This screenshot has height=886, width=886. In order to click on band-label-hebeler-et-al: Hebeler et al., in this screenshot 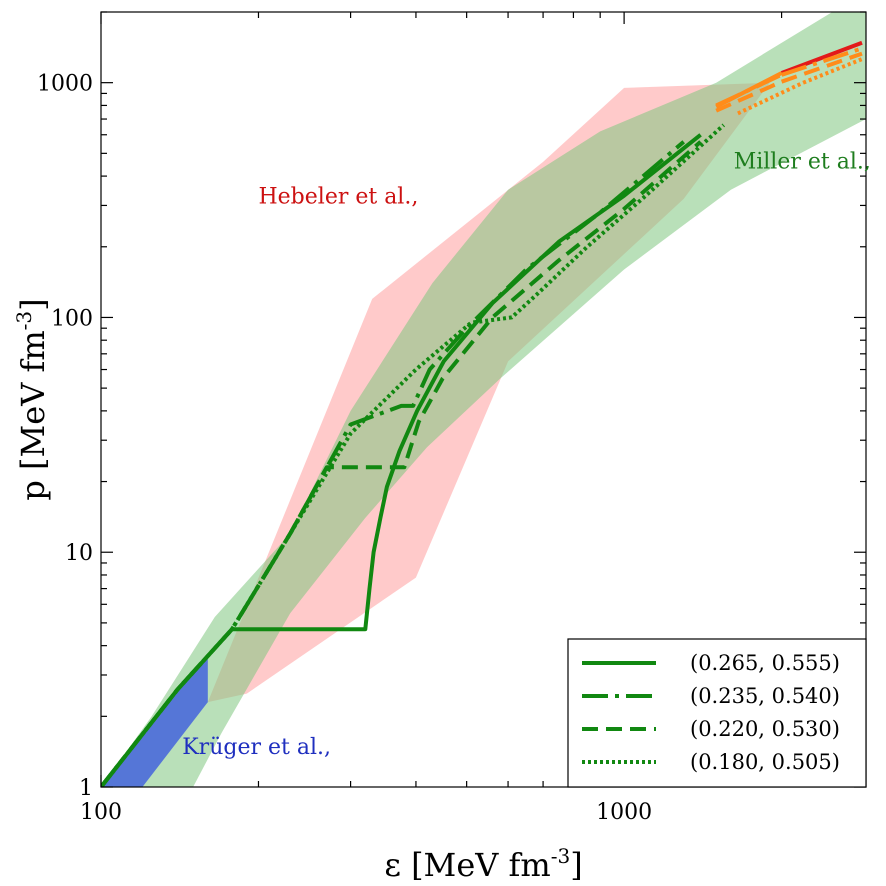, I will do `click(338, 197)`.